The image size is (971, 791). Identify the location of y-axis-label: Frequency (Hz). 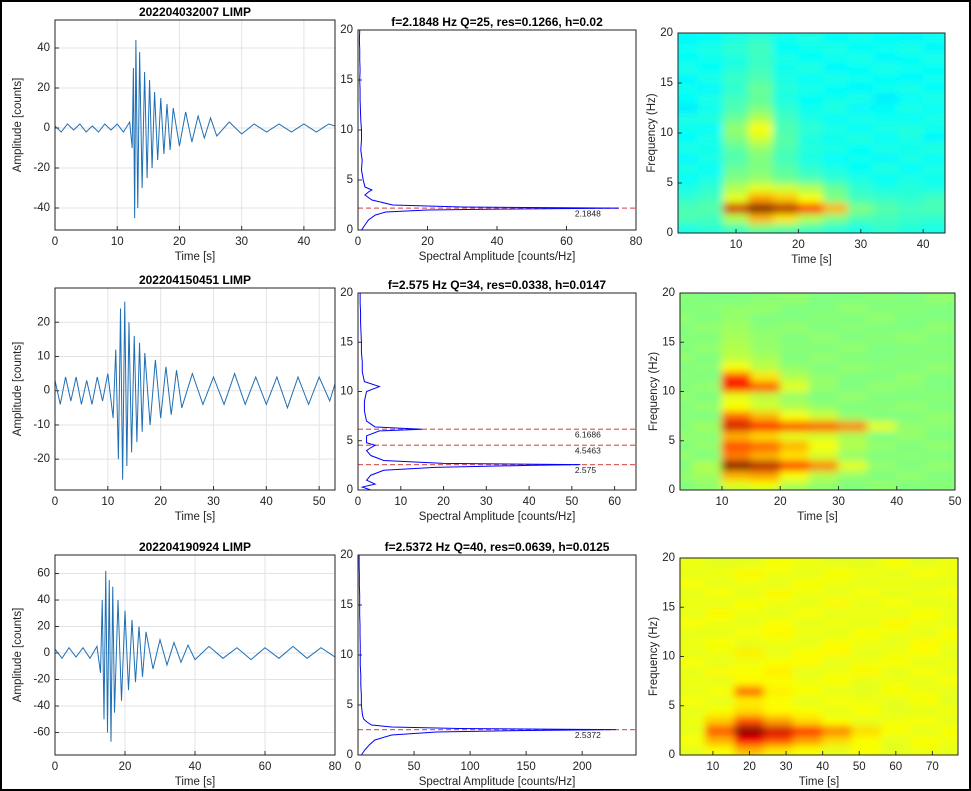
(654, 656).